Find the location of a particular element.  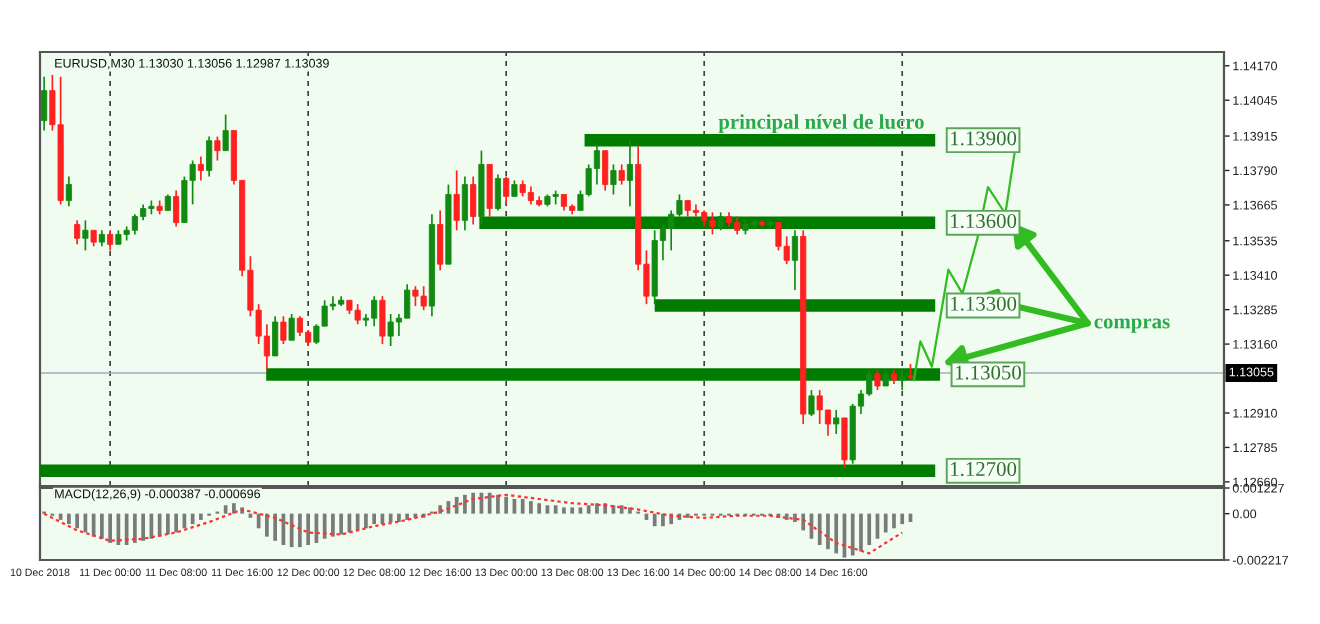

annotation: 1.13600 is located at coordinates (984, 221).